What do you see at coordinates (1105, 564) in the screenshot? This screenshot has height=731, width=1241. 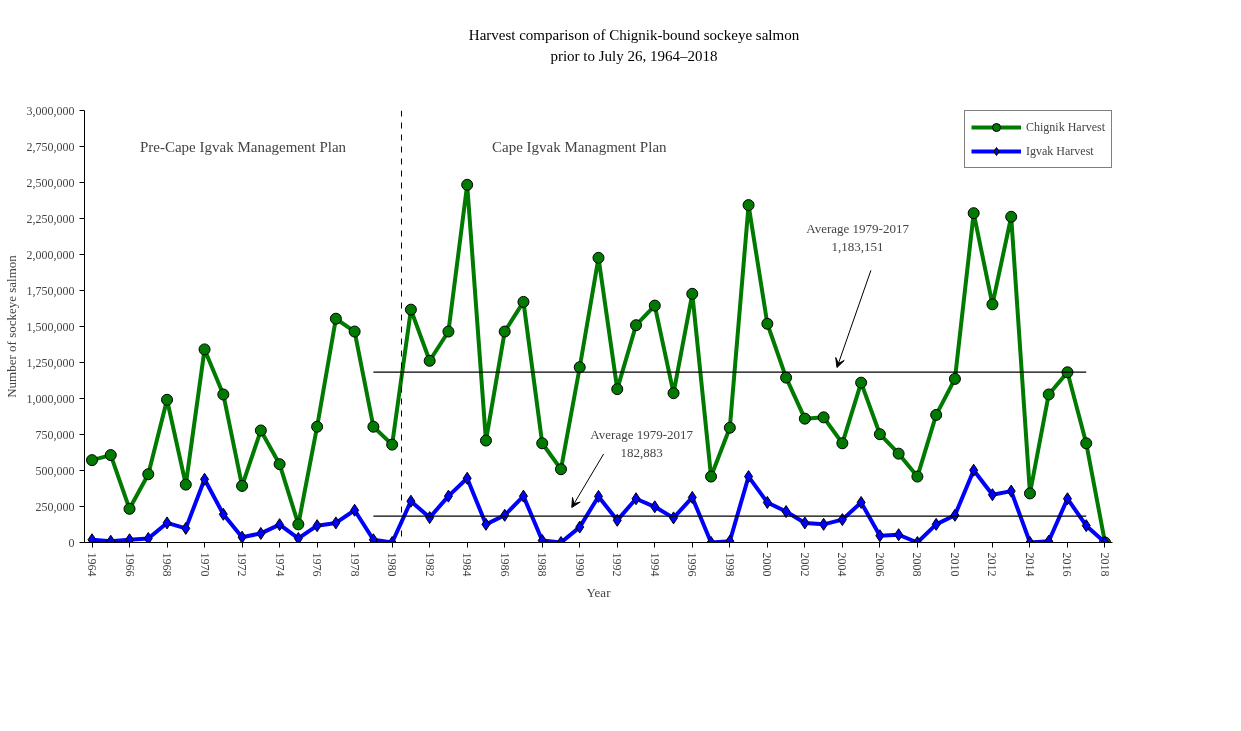 I see `x-tick-label: 2018` at bounding box center [1105, 564].